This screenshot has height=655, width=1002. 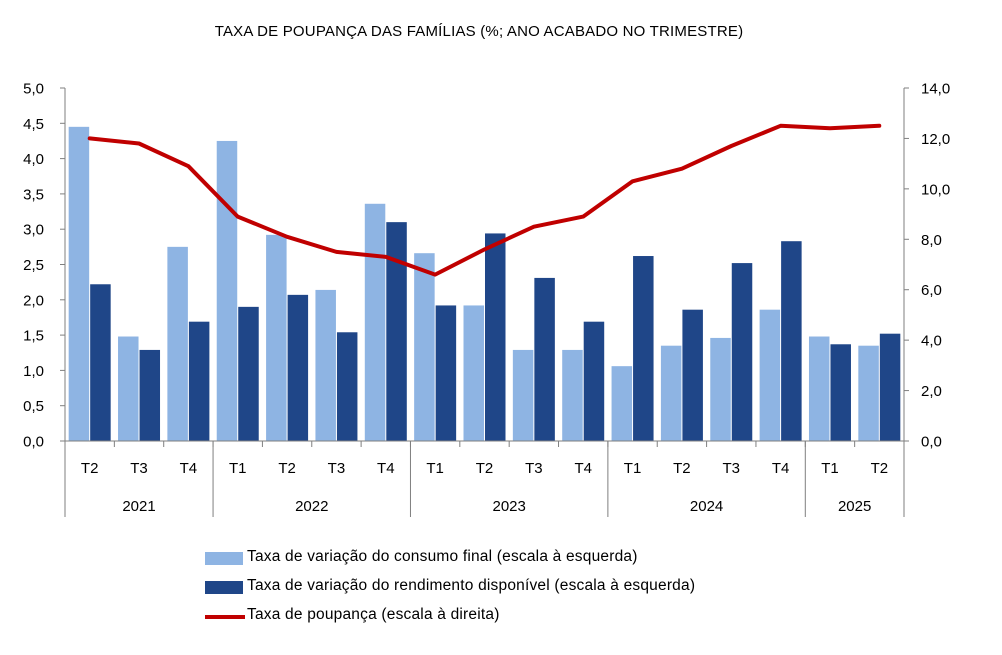 I want to click on left-tick-label: 4,5, so click(x=33, y=124).